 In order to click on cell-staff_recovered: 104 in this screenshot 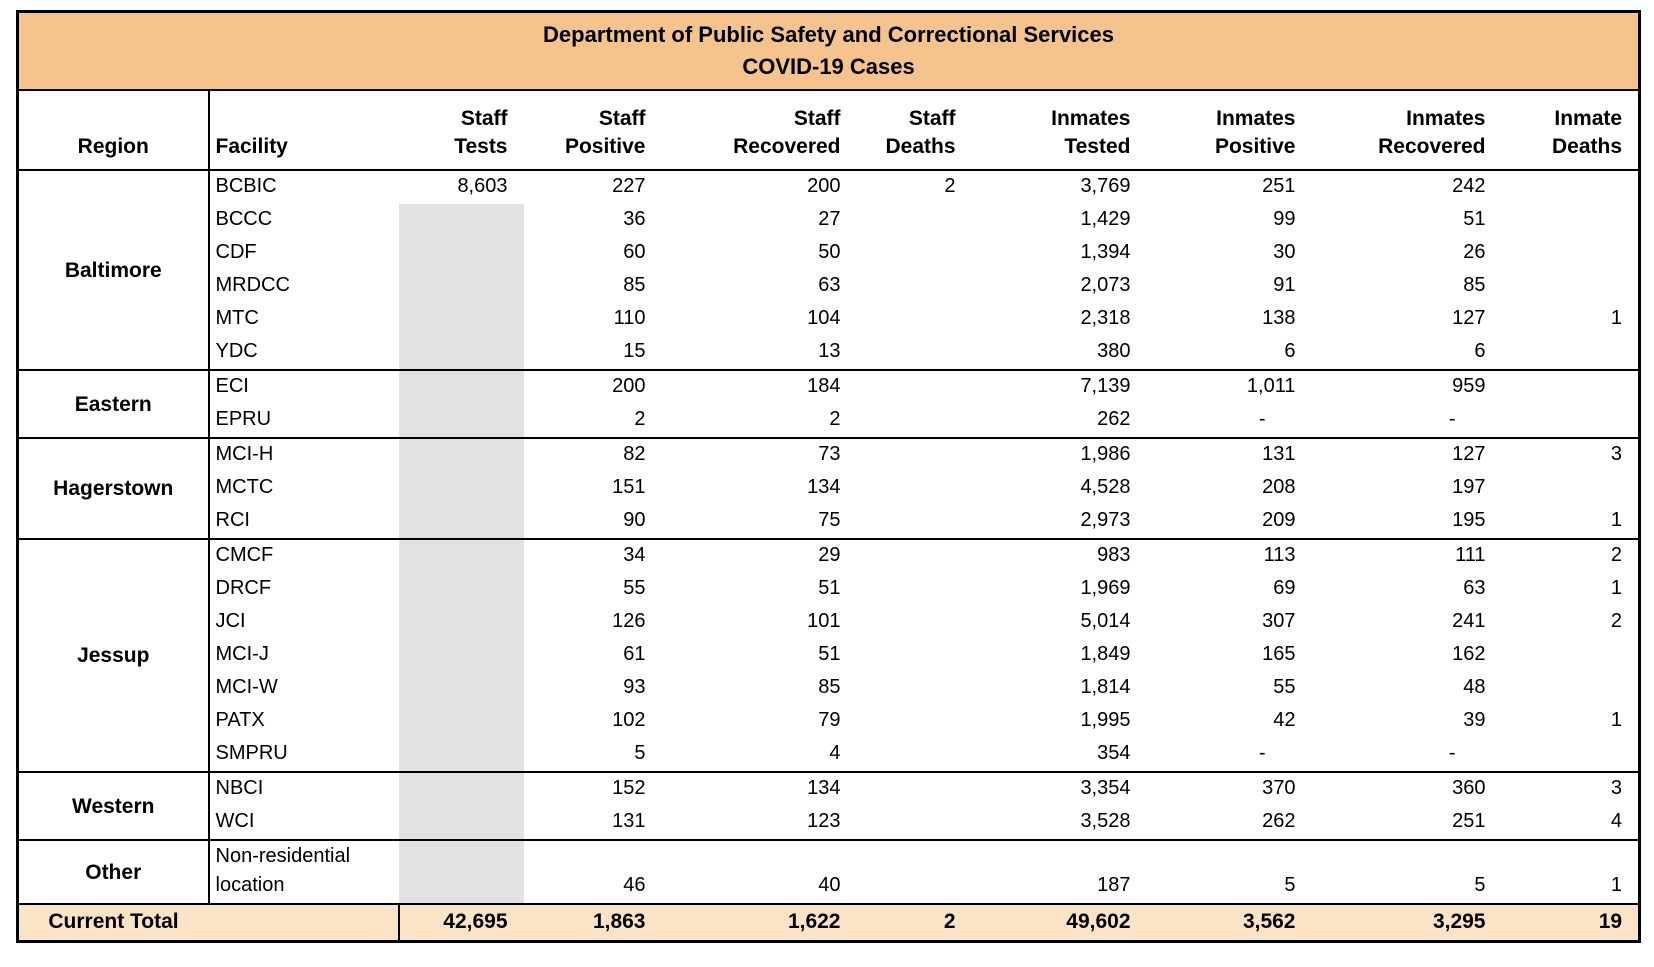, I will do `click(824, 318)`.